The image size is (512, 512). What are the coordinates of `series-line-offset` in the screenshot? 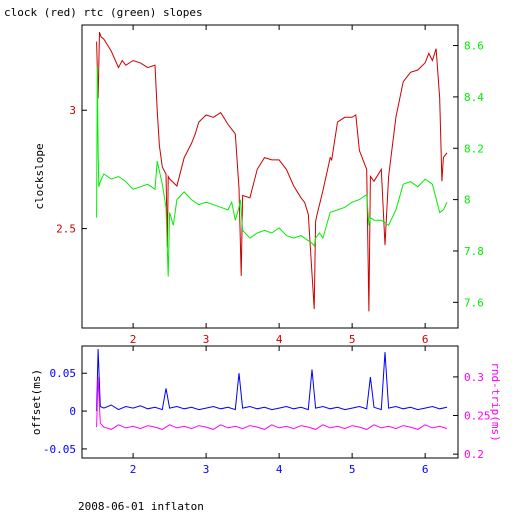 It's located at (272, 380).